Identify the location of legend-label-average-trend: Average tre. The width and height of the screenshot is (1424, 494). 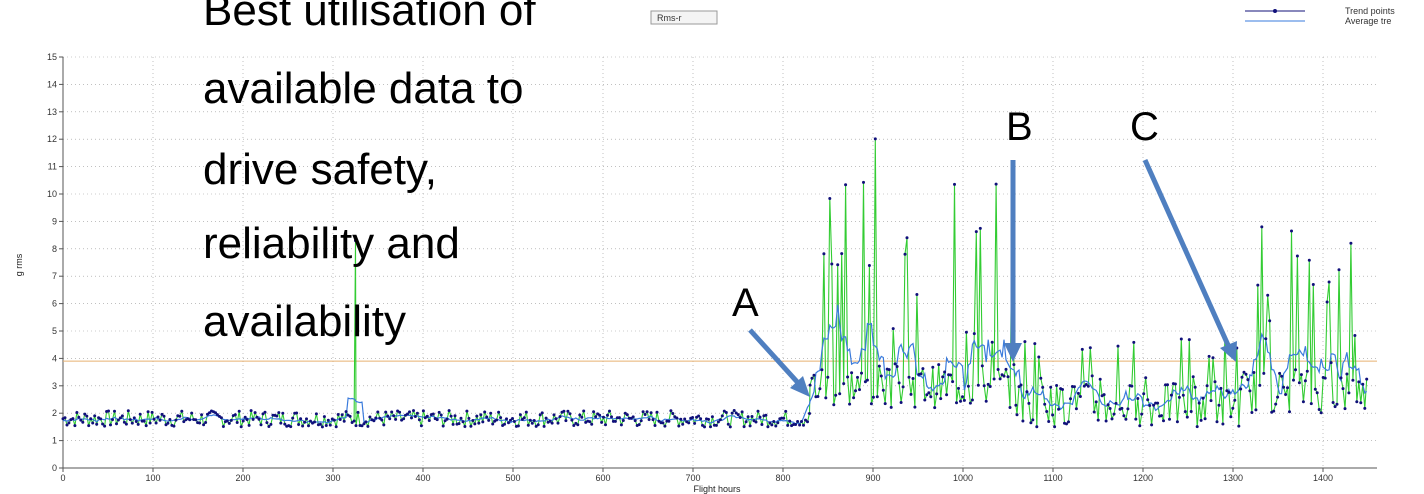
(1368, 21).